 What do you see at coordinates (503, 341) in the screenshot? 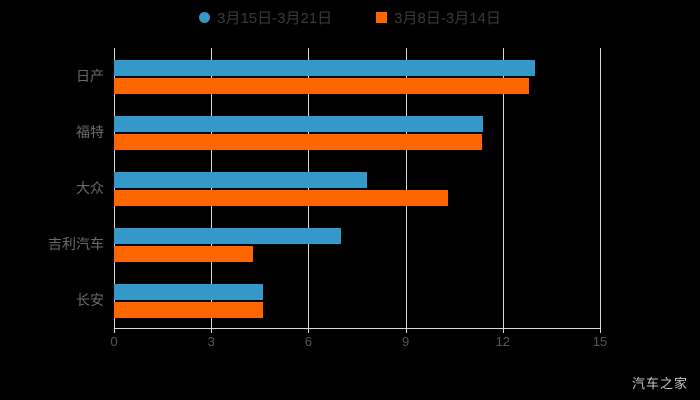
I see `x-axis-tick-label: 12` at bounding box center [503, 341].